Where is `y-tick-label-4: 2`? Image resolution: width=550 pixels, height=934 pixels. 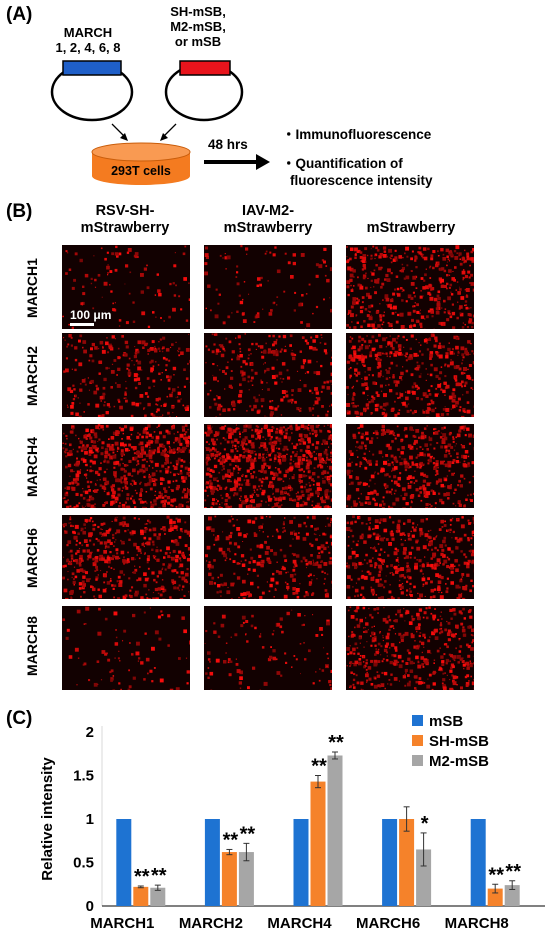
y-tick-label-4: 2 is located at coordinates (90, 732).